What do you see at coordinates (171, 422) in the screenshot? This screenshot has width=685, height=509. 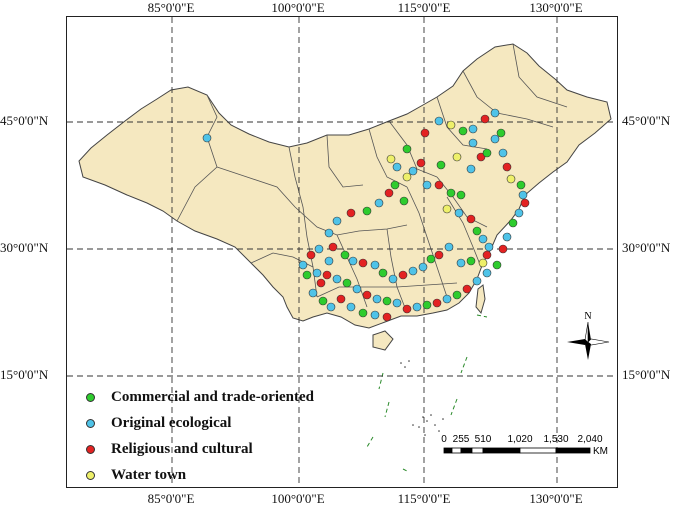 I see `legend-label-ecological: Original ecological` at bounding box center [171, 422].